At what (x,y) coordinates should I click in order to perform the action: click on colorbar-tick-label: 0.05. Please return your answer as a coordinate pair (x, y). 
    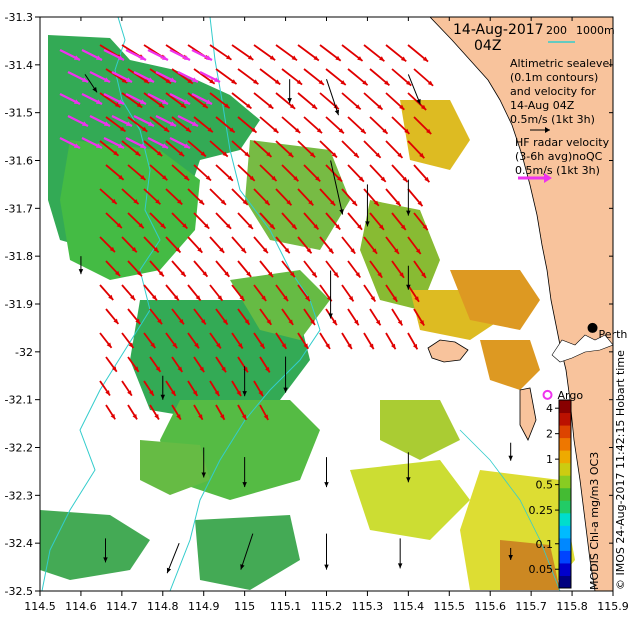
    Looking at the image, I should click on (541, 569).